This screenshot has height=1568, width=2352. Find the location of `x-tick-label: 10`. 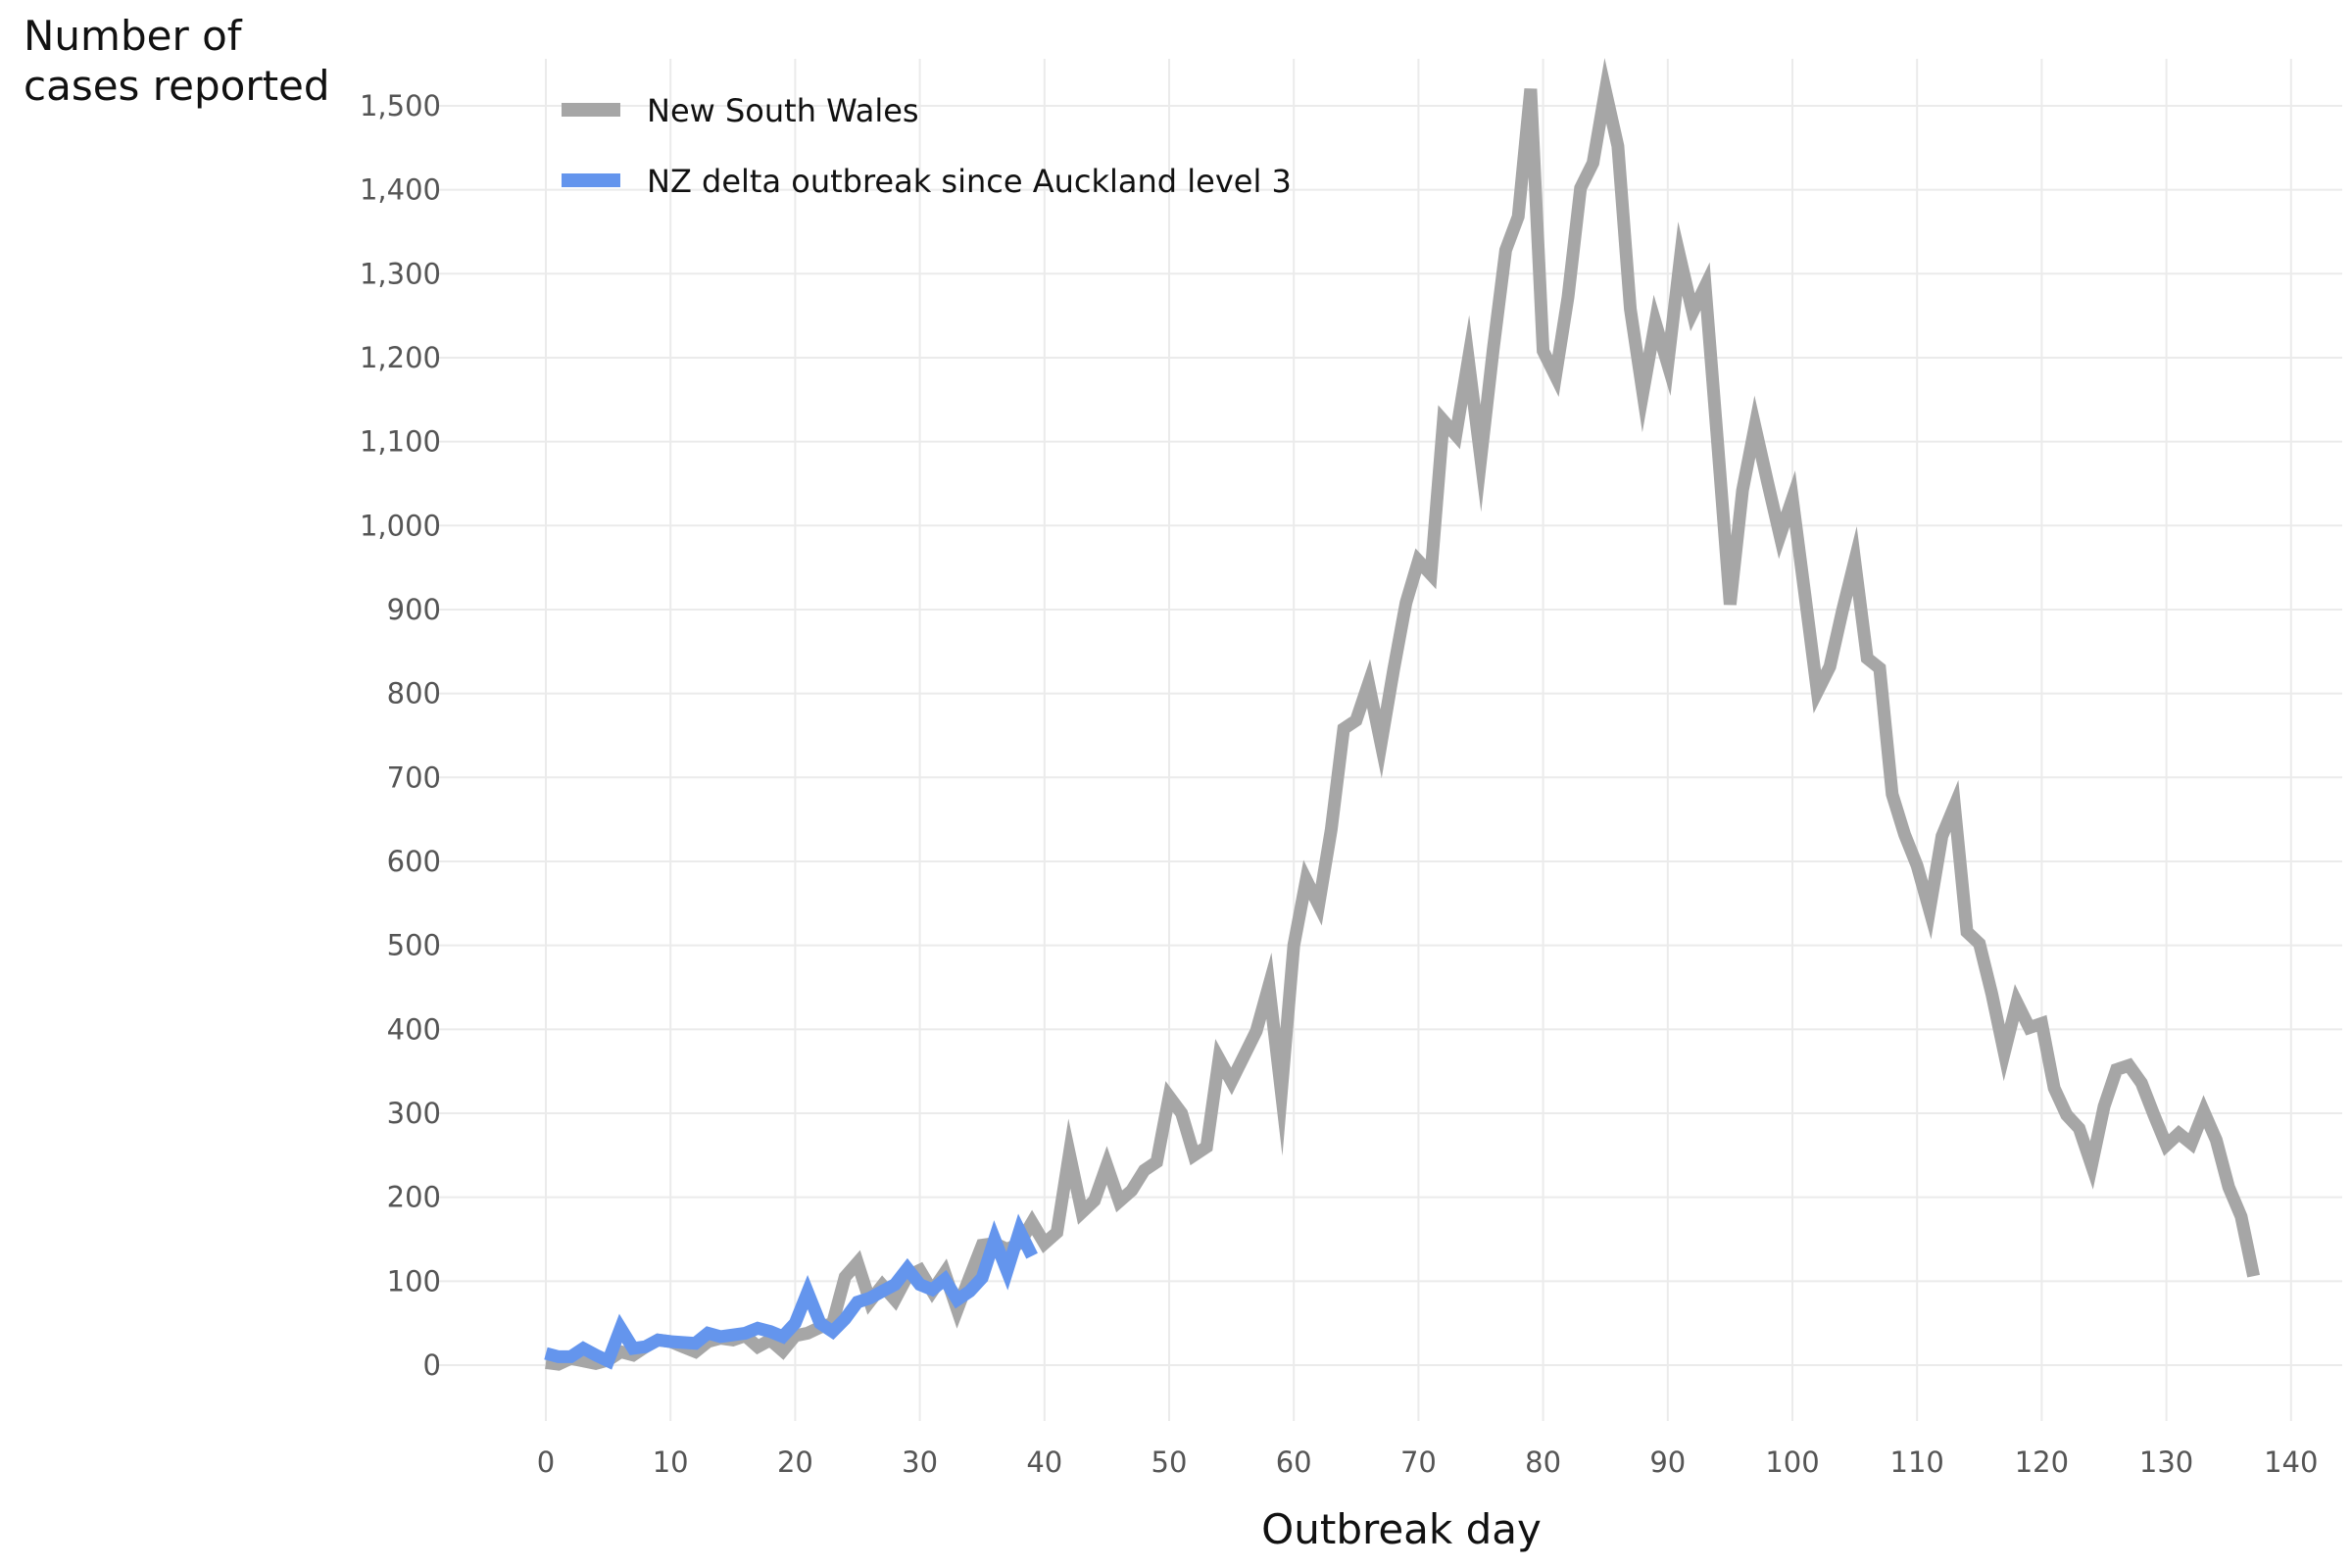

x-tick-label: 10 is located at coordinates (671, 1462).